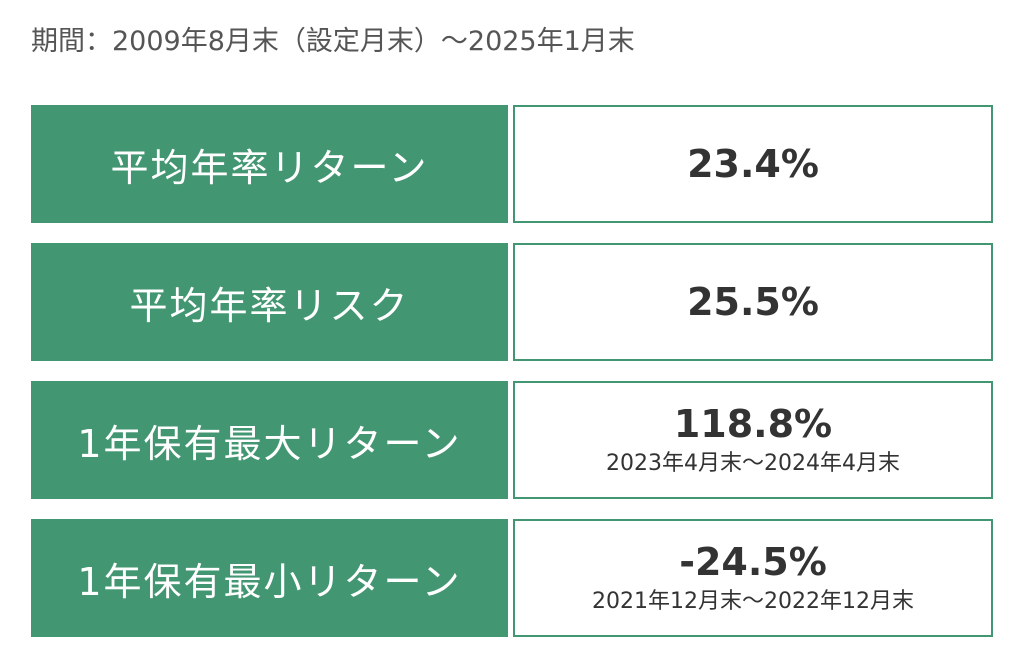 The width and height of the screenshot is (1024, 664). Describe the element at coordinates (333, 41) in the screenshot. I see `period-text: 期間：2009年8月末（設定月末）〜2025年1月末` at that location.